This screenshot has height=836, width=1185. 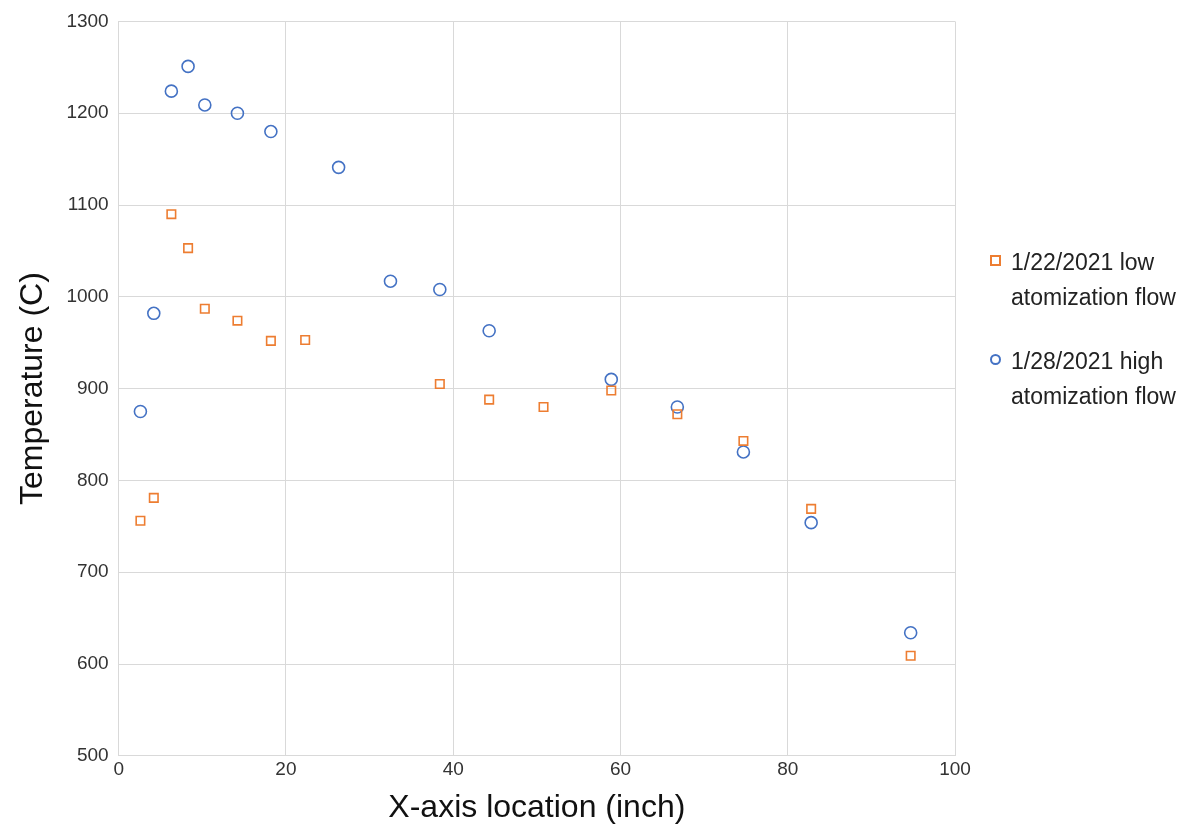 What do you see at coordinates (92, 387) in the screenshot?
I see `y-tick-label: 900` at bounding box center [92, 387].